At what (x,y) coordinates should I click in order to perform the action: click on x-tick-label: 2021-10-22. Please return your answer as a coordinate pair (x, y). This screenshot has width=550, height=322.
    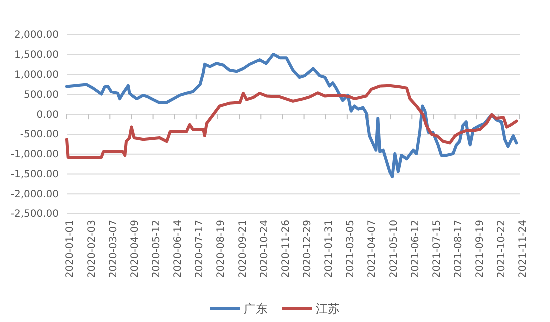
    Looking at the image, I should click on (502, 249).